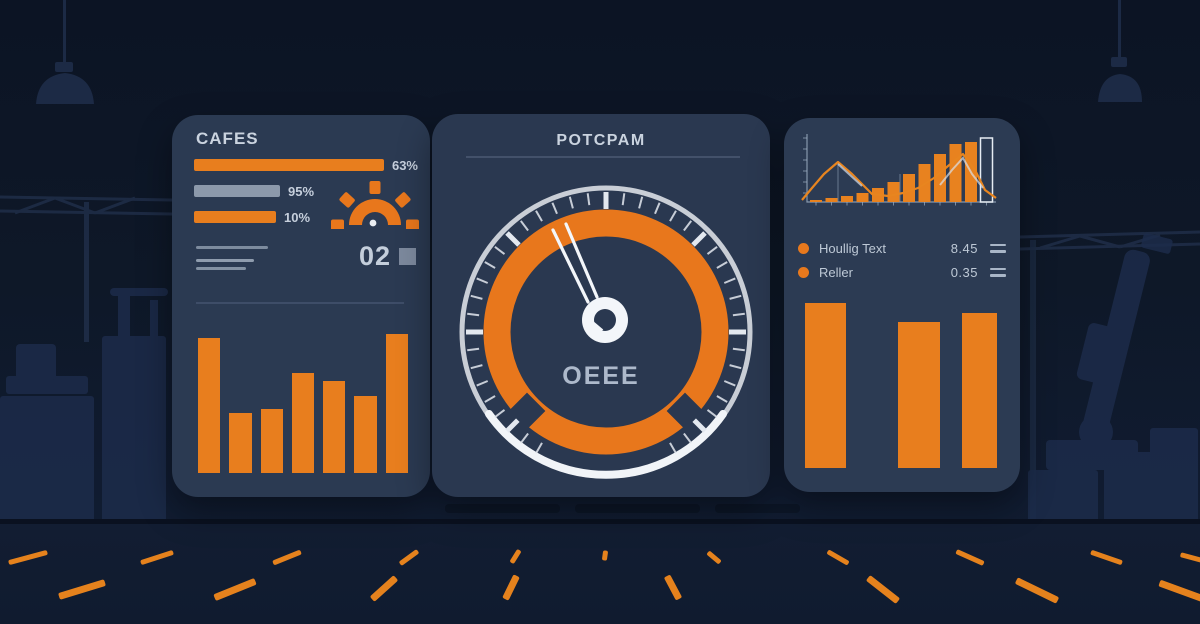  Describe the element at coordinates (65, 52) in the screenshot. I see `pendant-lamp-left-icon` at that location.